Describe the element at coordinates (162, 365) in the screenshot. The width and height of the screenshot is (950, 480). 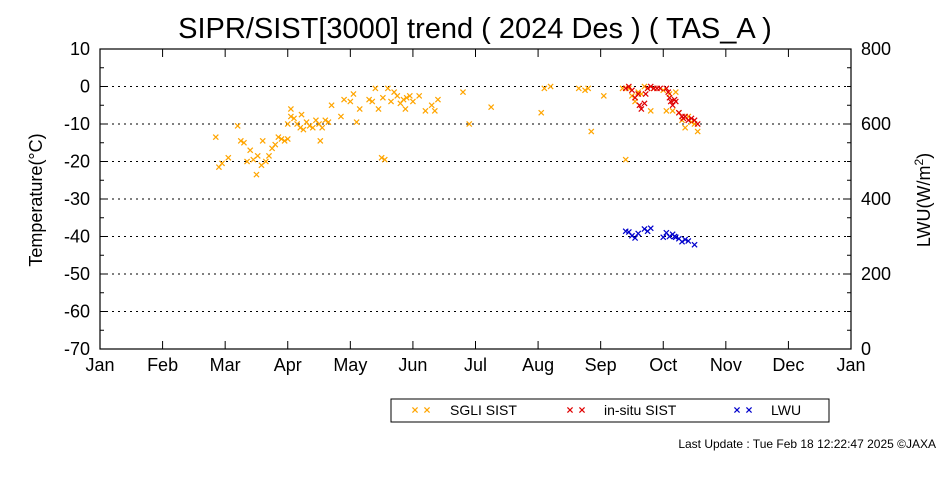
I see `x-tick-label: Feb` at that location.